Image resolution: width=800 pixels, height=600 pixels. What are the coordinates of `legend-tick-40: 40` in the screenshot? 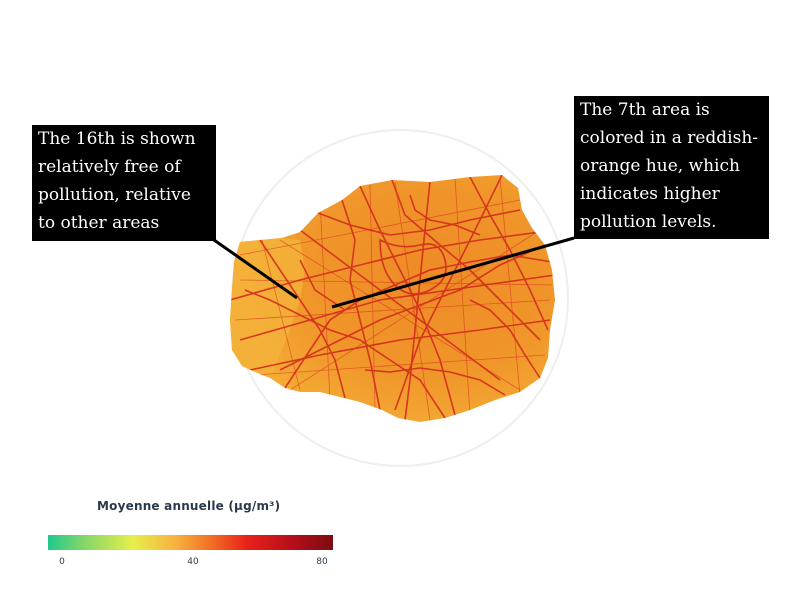 It's located at (193, 562).